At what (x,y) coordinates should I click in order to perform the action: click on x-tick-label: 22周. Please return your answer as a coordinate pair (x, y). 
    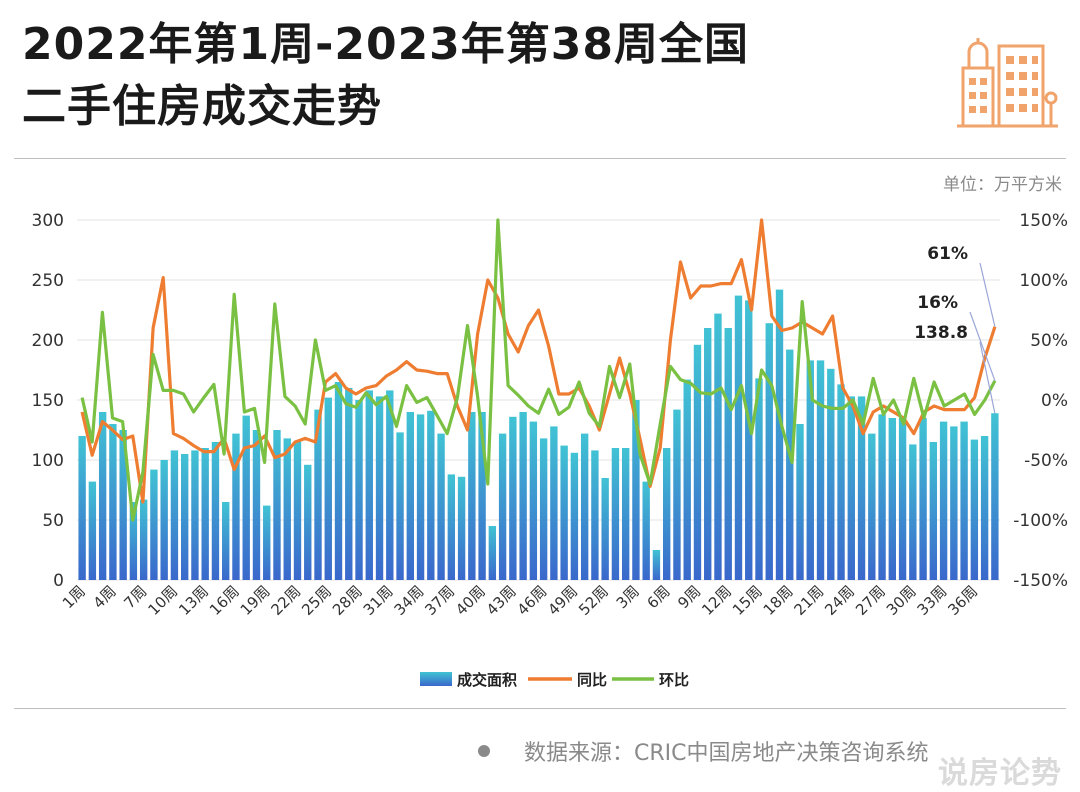
    Looking at the image, I should click on (285, 600).